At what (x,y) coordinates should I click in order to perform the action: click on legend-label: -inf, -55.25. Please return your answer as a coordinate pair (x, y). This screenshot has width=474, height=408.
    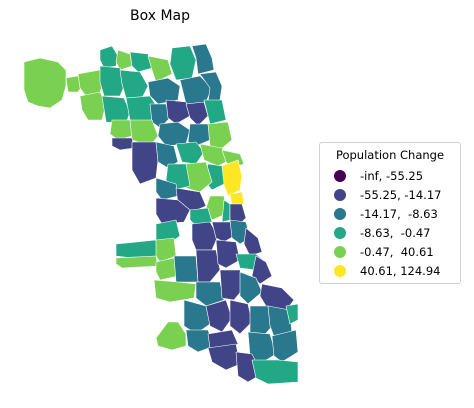
    Looking at the image, I should click on (392, 175).